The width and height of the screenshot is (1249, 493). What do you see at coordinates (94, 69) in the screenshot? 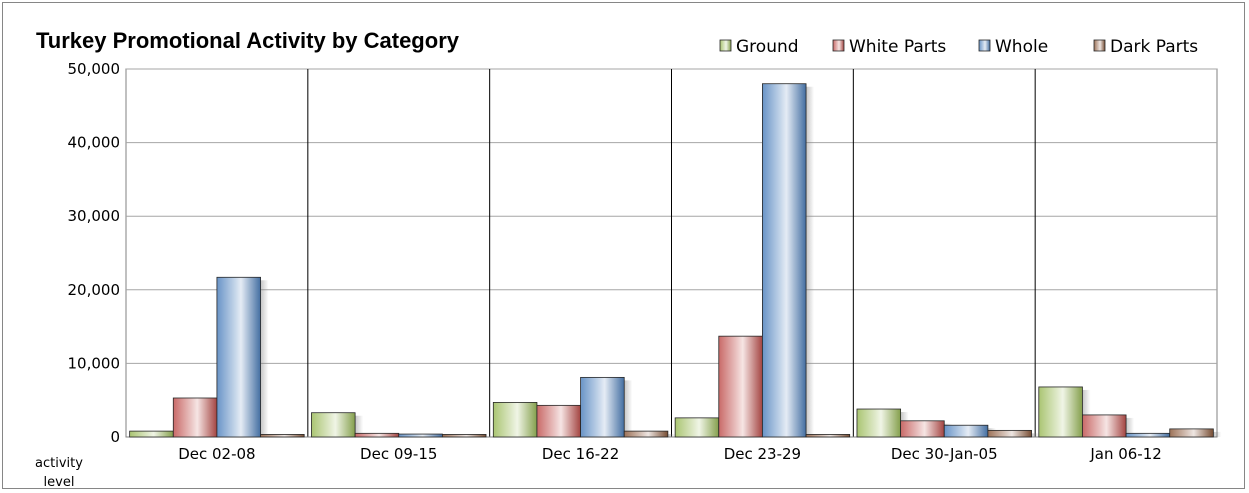
I see `y-tick-label: 50,000` at bounding box center [94, 69].